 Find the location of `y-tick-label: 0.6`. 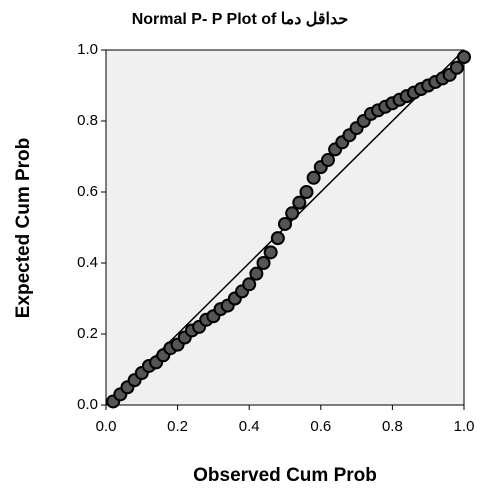

y-tick-label: 0.6 is located at coordinates (87, 191).